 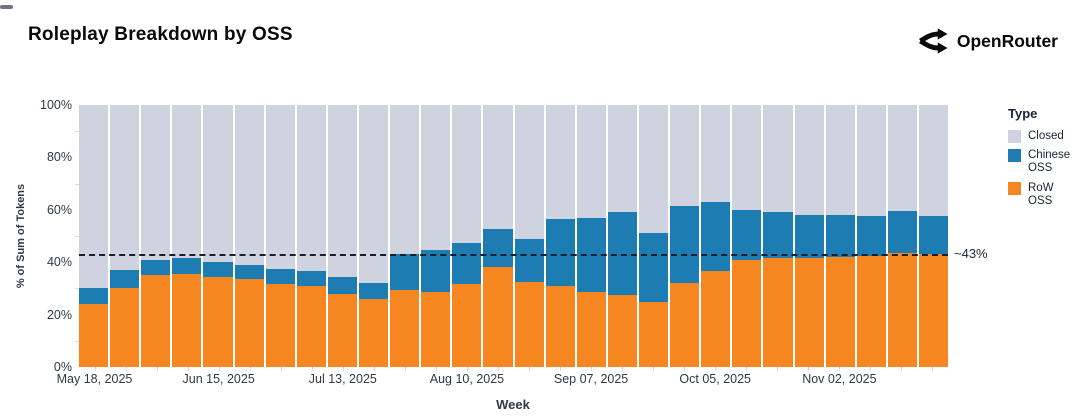 What do you see at coordinates (1043, 162) in the screenshot?
I see `legend-item-chinese-oss: Chinese OSS` at bounding box center [1043, 162].